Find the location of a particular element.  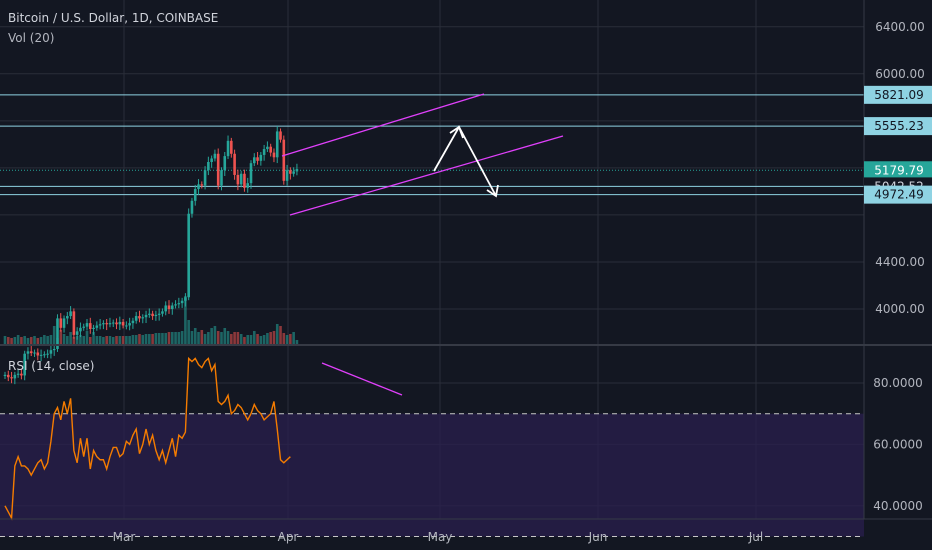

rsi-line-group is located at coordinates (147, 438).